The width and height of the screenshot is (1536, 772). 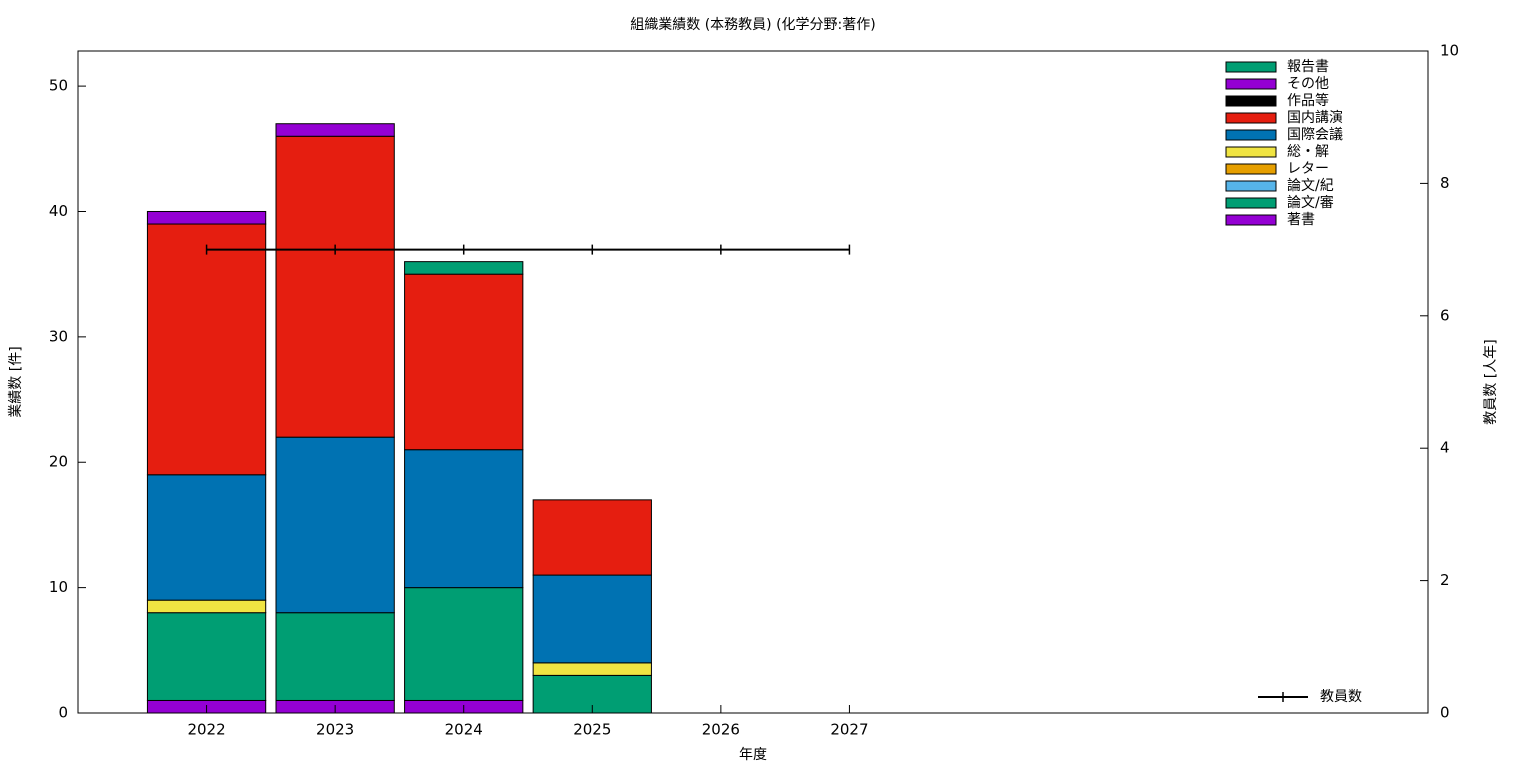 What do you see at coordinates (58, 462) in the screenshot?
I see `y-tick-label: 20` at bounding box center [58, 462].